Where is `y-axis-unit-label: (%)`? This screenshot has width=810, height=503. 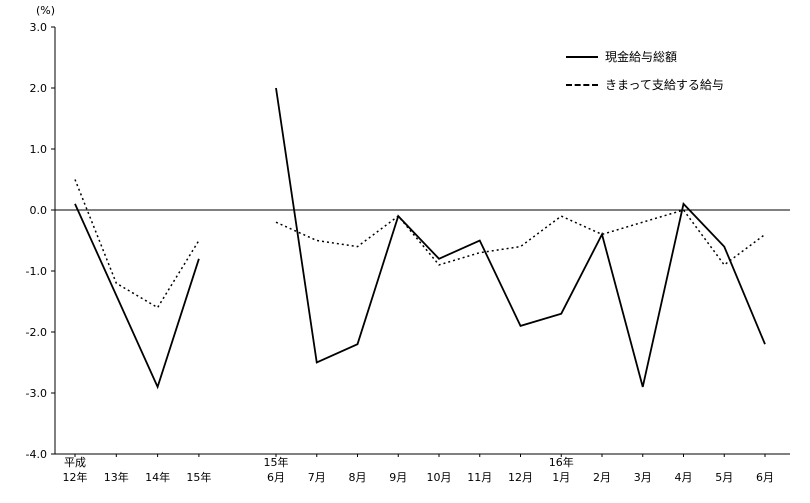
y-axis-unit-label: (%) is located at coordinates (46, 10).